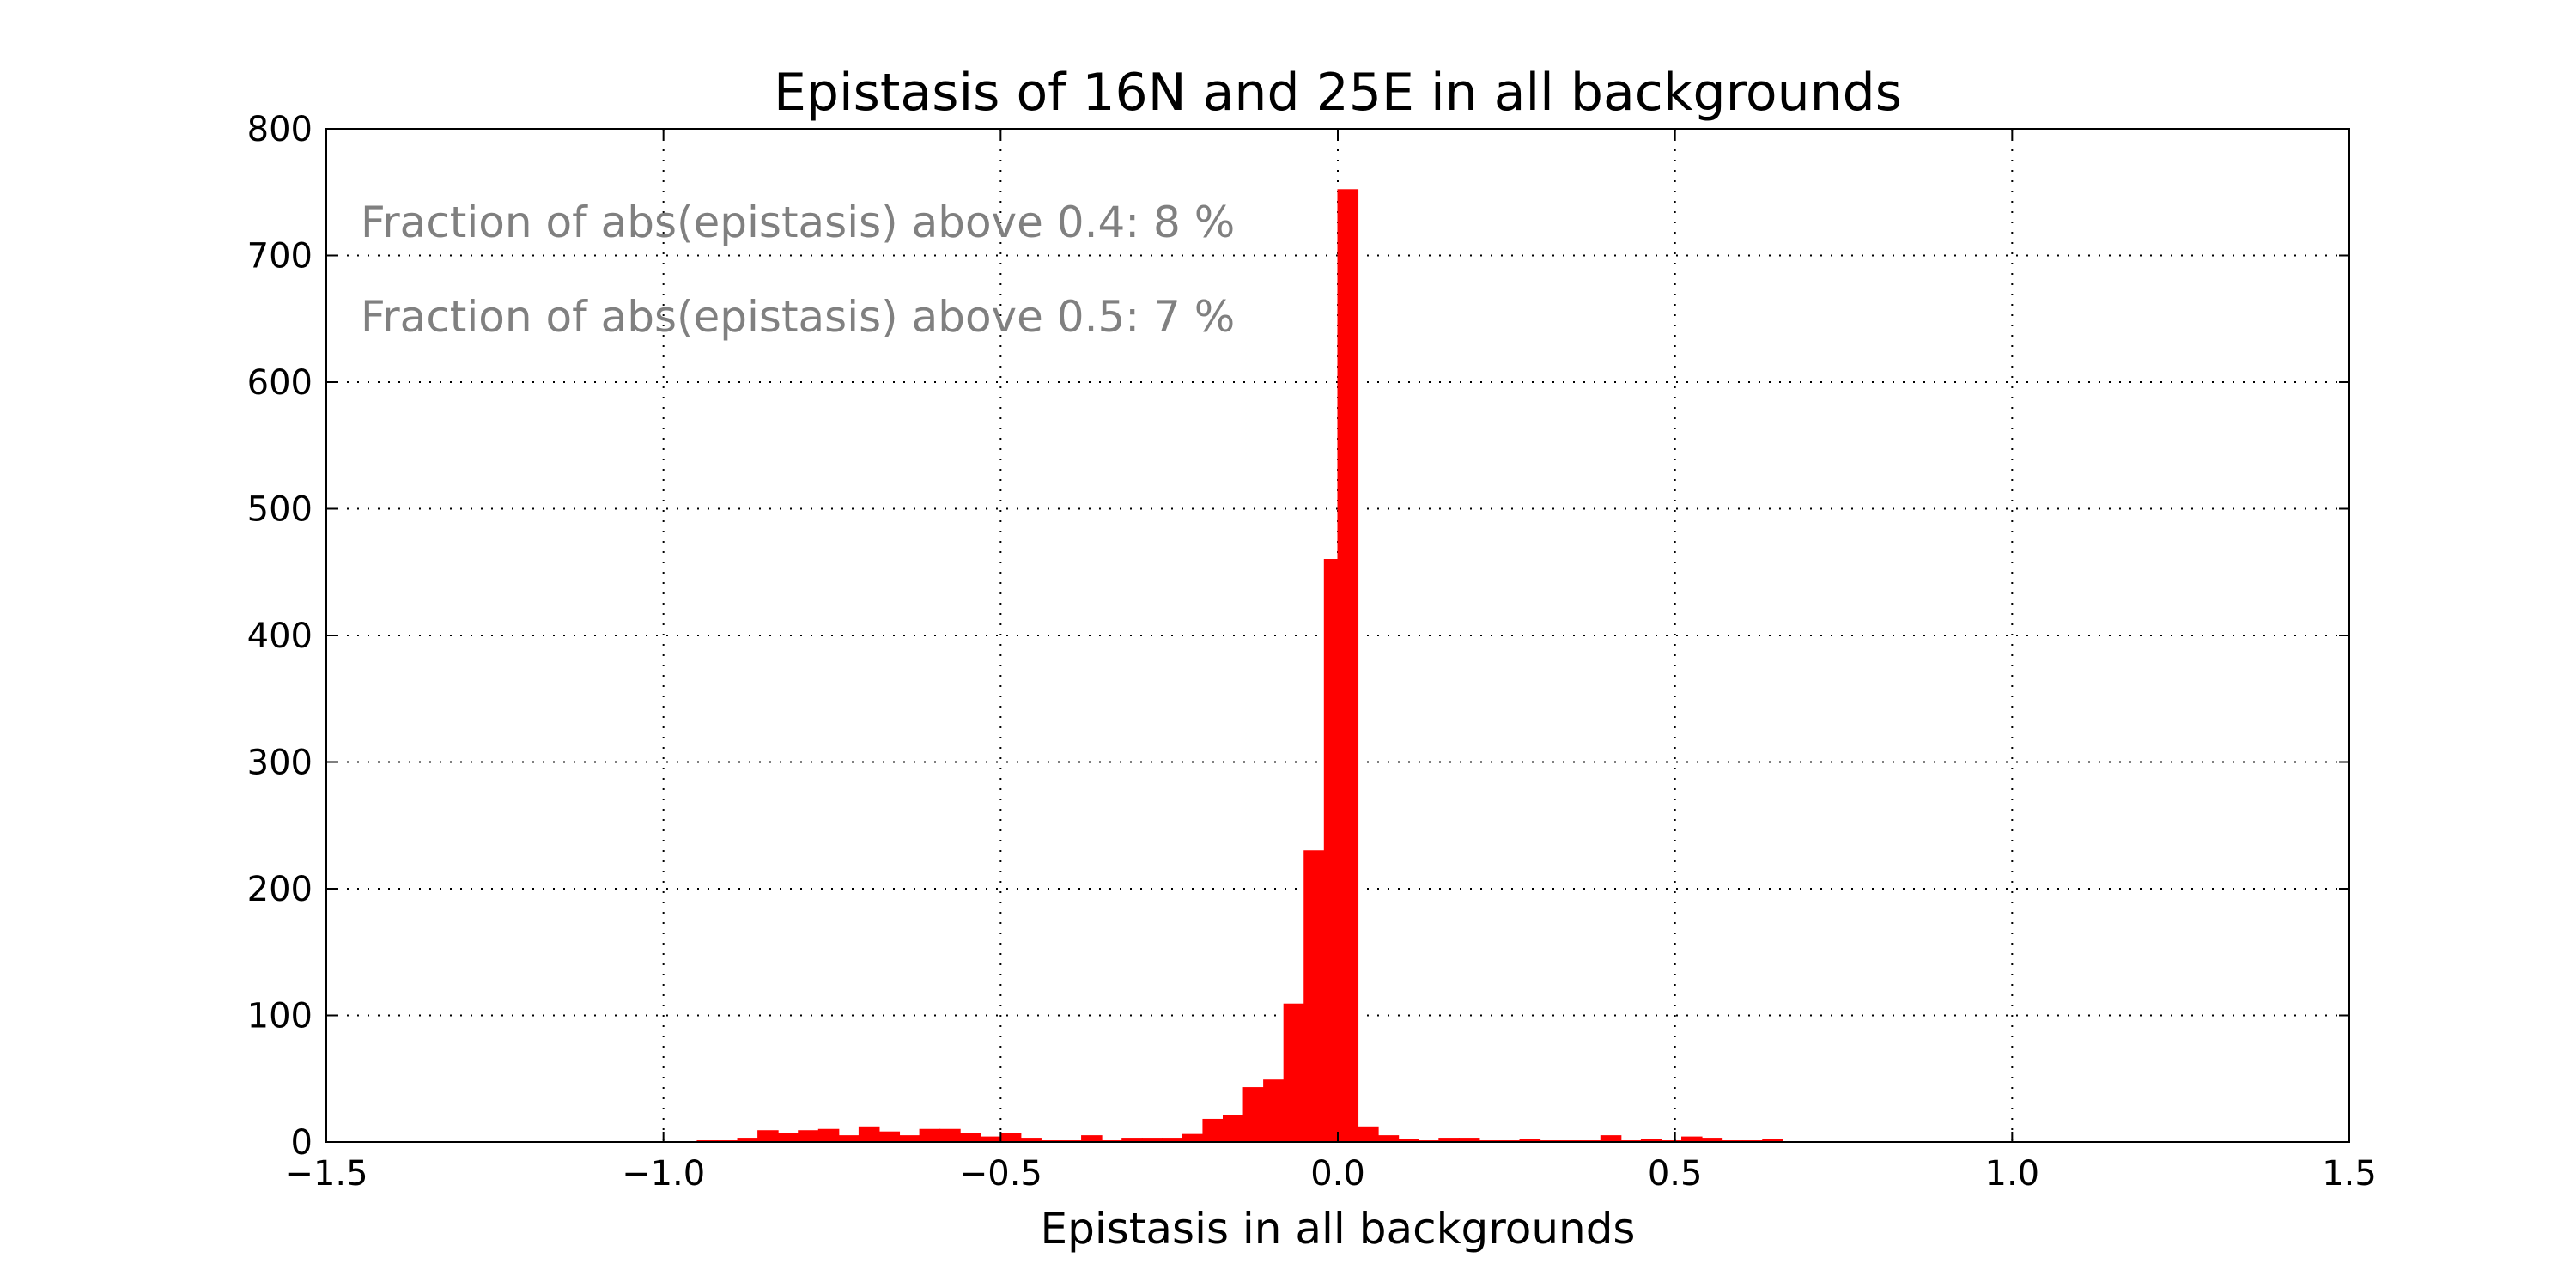 This screenshot has height=1288, width=2576. Describe the element at coordinates (280, 636) in the screenshot. I see `y-tick-label-4: 400` at that location.